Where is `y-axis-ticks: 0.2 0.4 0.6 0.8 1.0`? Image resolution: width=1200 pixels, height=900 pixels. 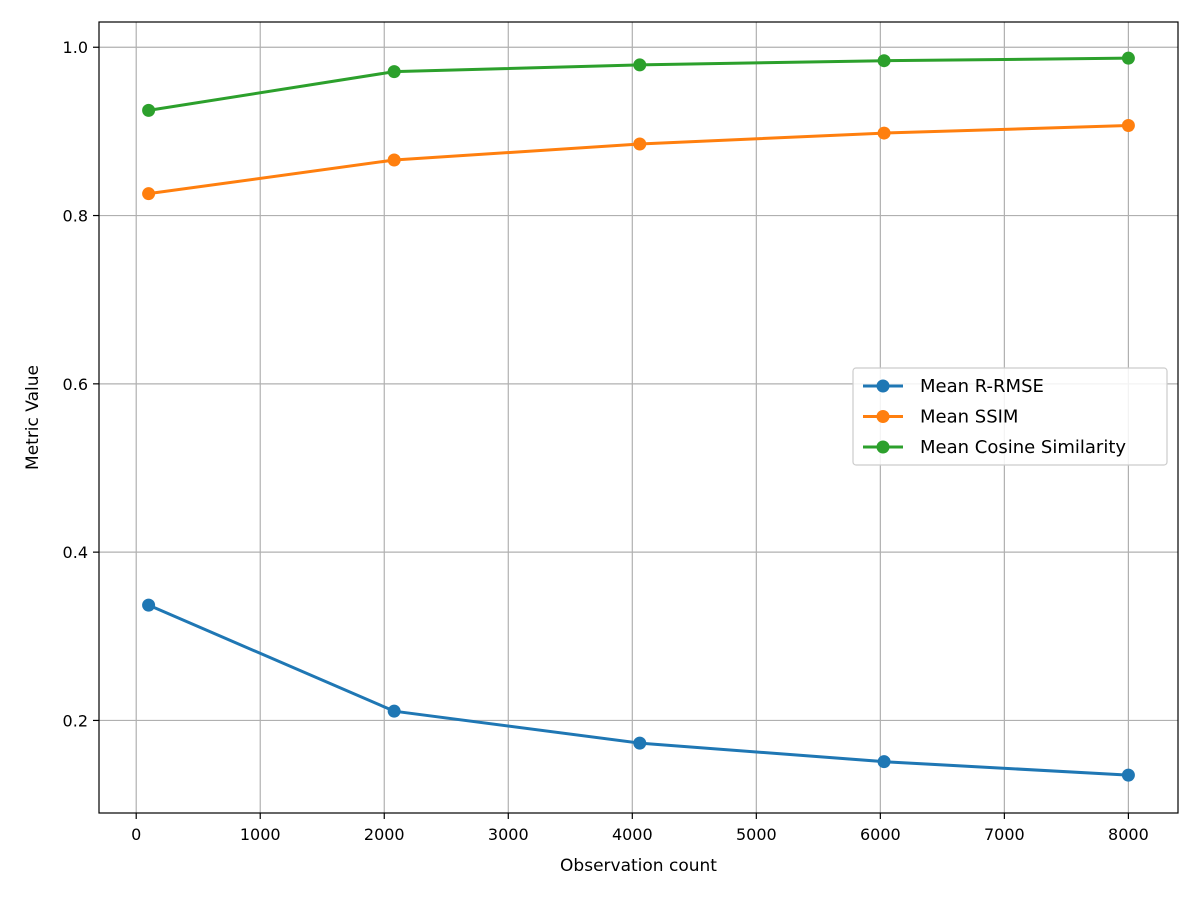
y-axis-ticks: 0.2 0.4 0.6 0.8 1.0 is located at coordinates (81, 384).